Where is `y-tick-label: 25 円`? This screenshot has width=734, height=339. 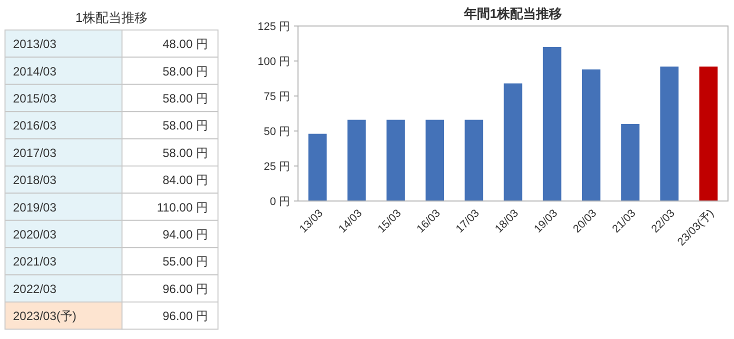 y-tick-label: 25 円 is located at coordinates (277, 167).